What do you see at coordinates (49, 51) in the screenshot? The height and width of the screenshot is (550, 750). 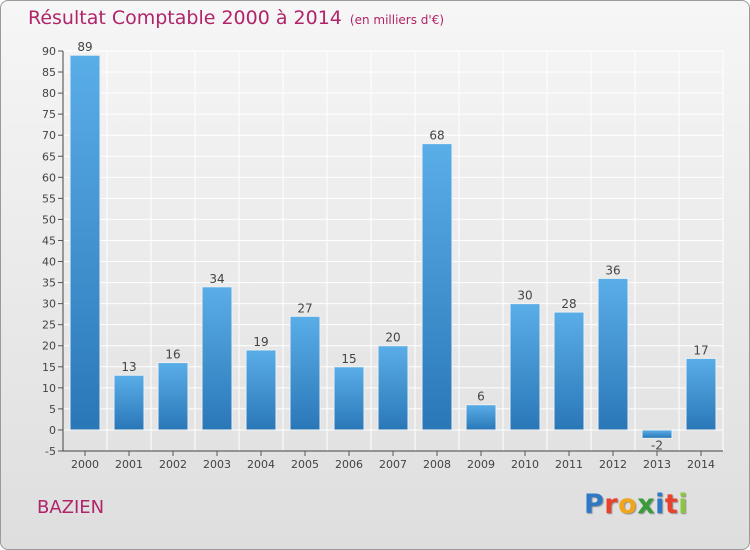 I see `y-tick-label: 90` at bounding box center [49, 51].